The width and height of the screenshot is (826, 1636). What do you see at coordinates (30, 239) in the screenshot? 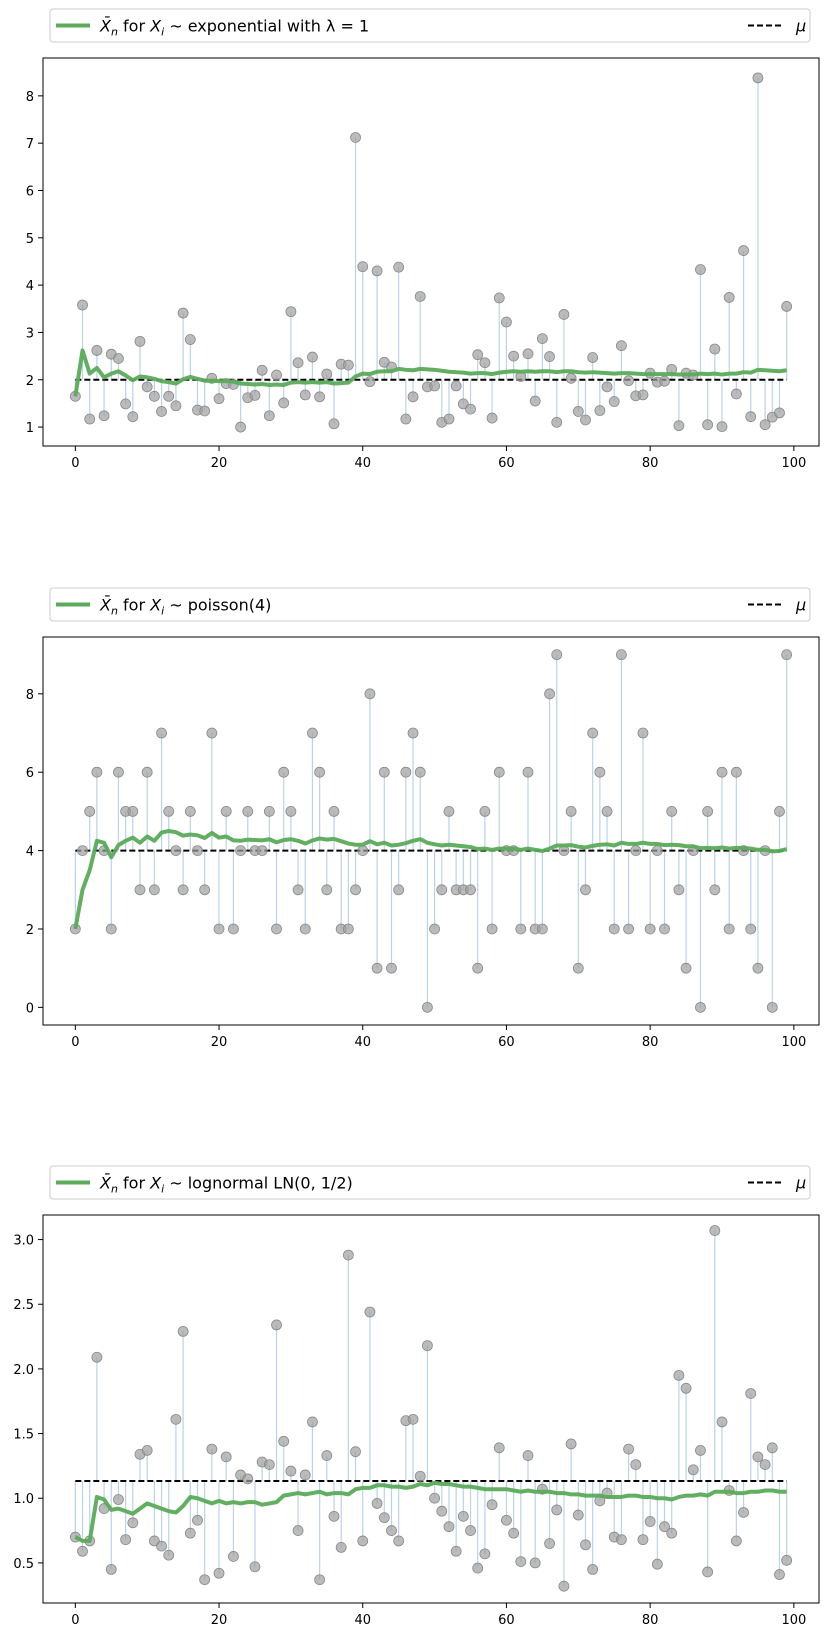
I see `y-tick-label: 5` at bounding box center [30, 239].